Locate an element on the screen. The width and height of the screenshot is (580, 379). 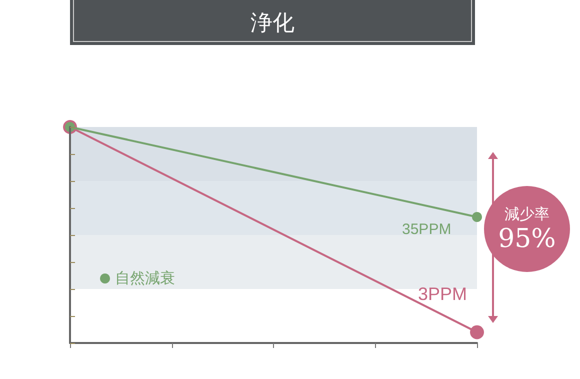
legend-label: 自然減衰 is located at coordinates (145, 278).